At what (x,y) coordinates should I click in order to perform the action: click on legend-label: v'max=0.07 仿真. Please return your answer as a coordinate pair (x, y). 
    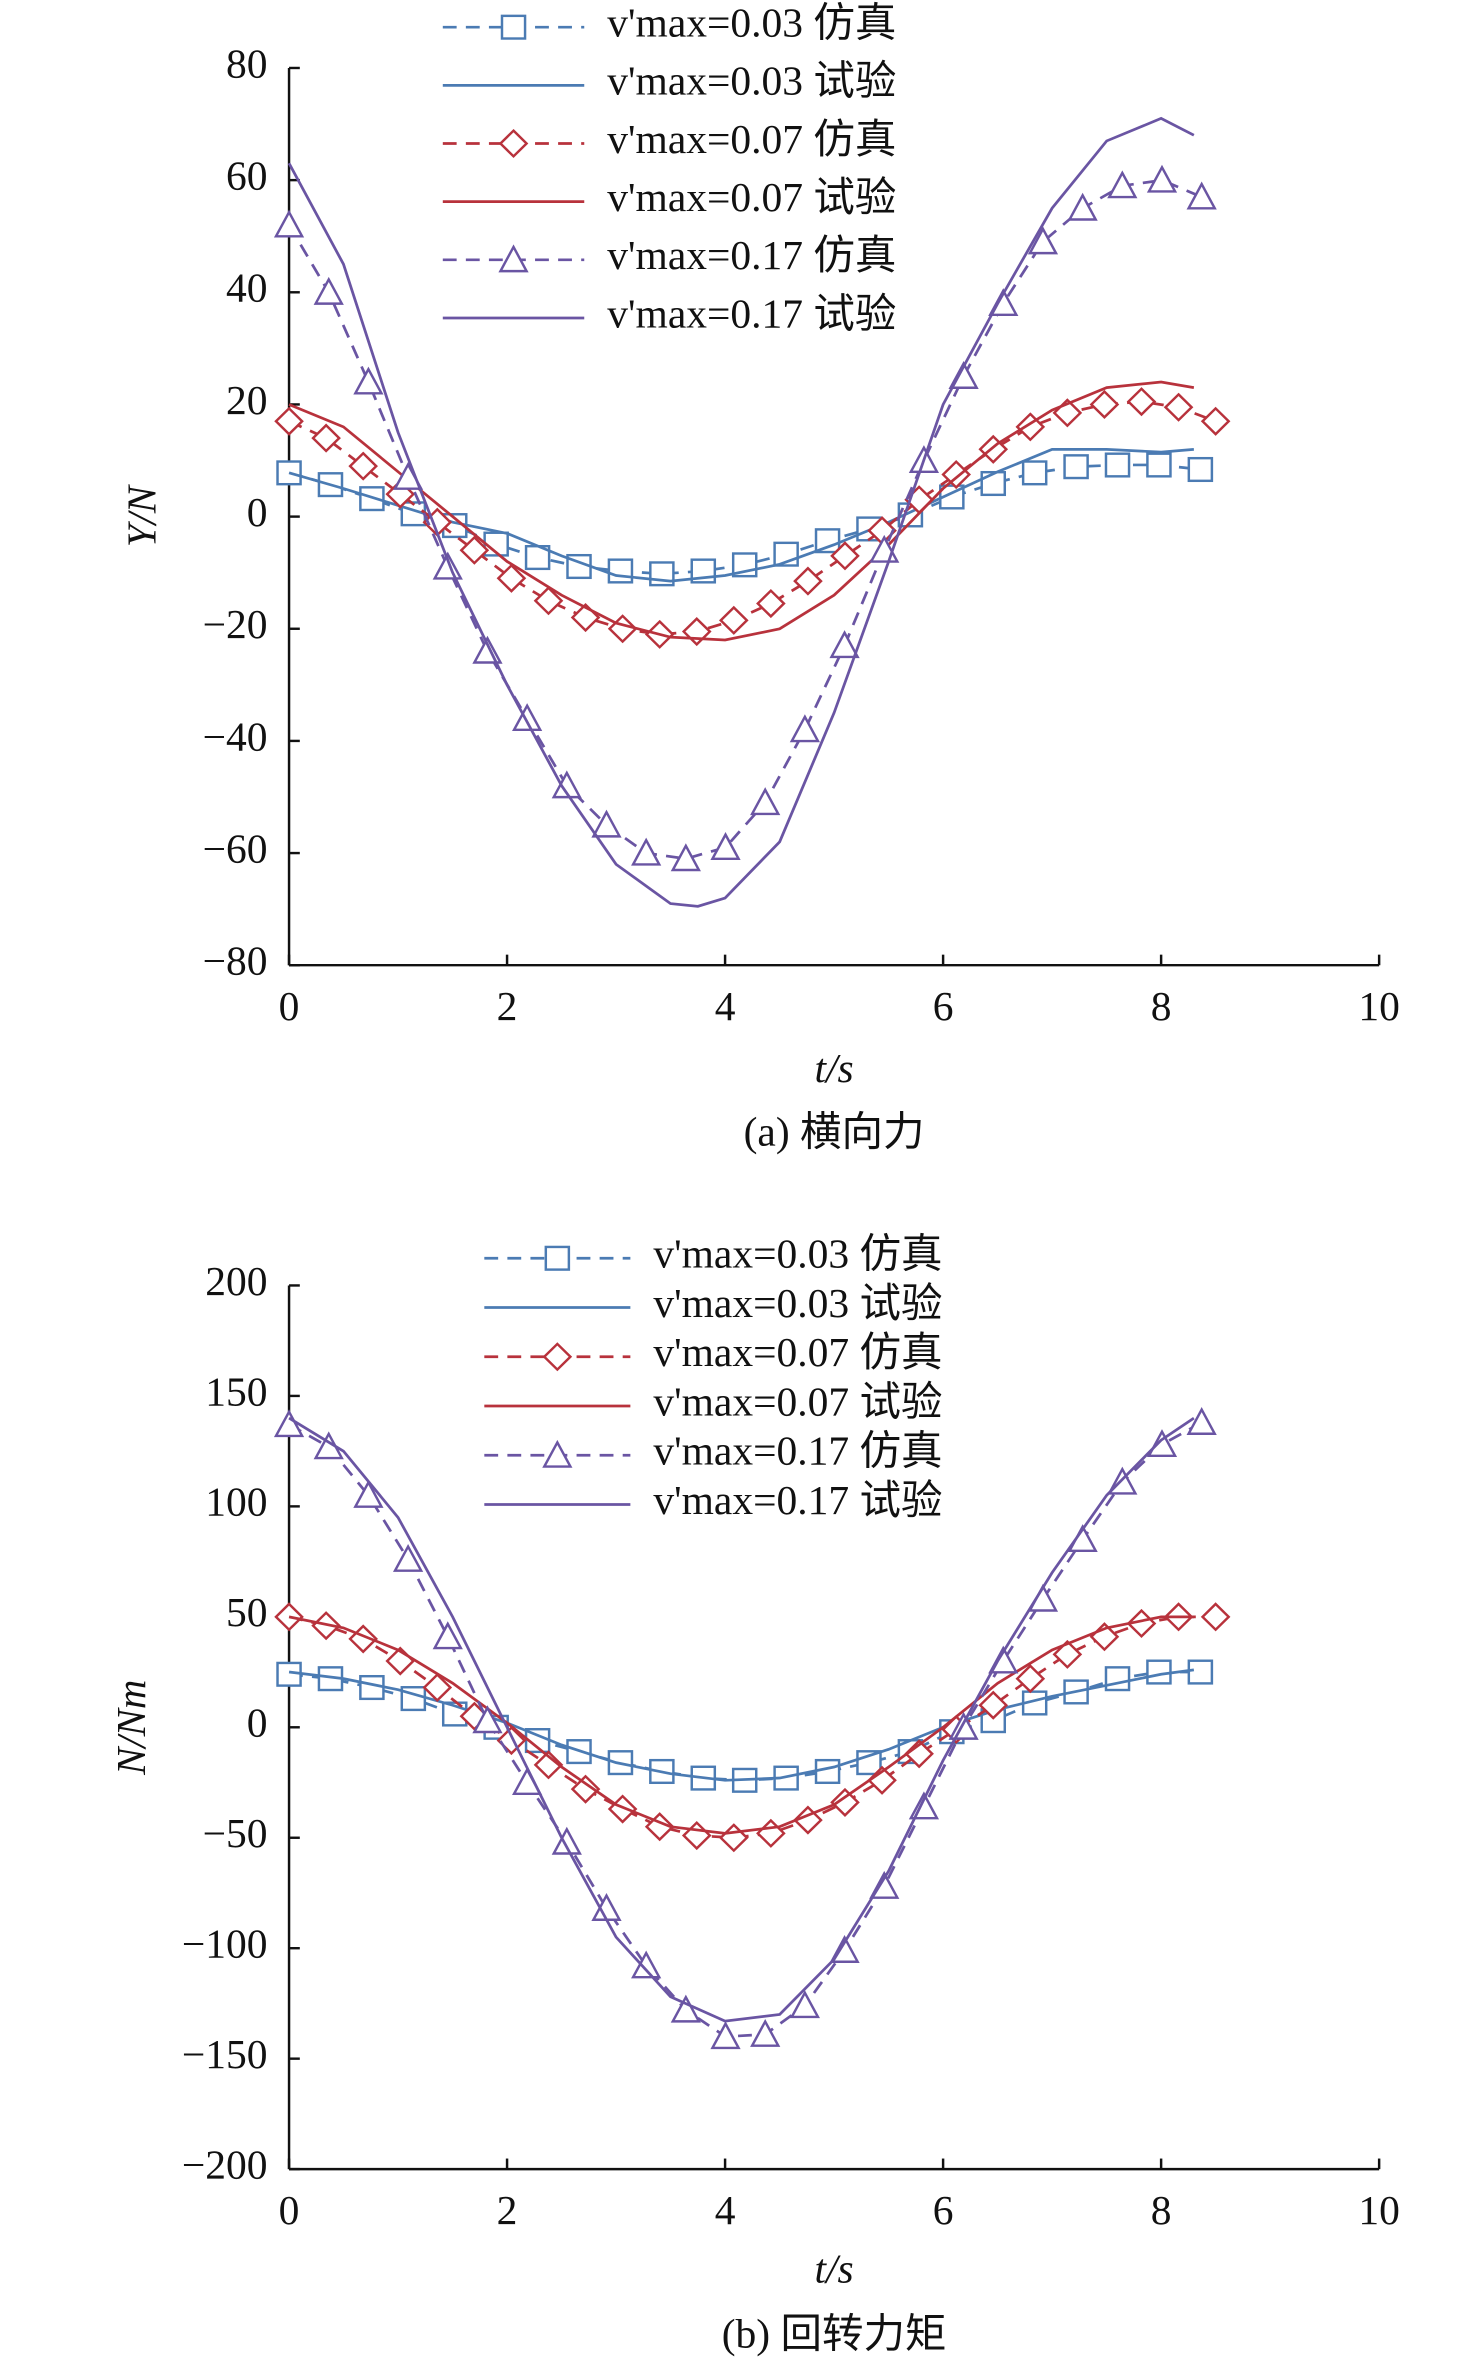
    Looking at the image, I should click on (751, 139).